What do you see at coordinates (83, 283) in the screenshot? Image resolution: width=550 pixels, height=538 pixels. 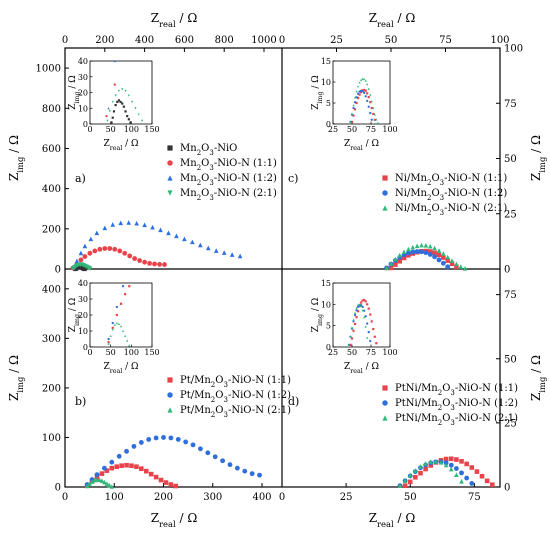 I see `inset-y-tick-label: 40` at bounding box center [83, 283].